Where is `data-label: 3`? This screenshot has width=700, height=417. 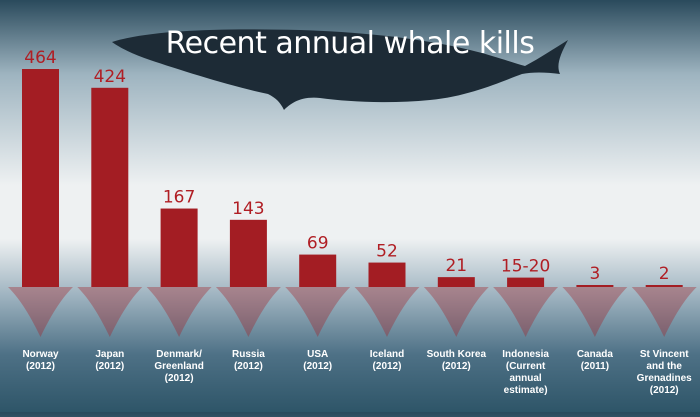
data-label: 3 is located at coordinates (594, 274).